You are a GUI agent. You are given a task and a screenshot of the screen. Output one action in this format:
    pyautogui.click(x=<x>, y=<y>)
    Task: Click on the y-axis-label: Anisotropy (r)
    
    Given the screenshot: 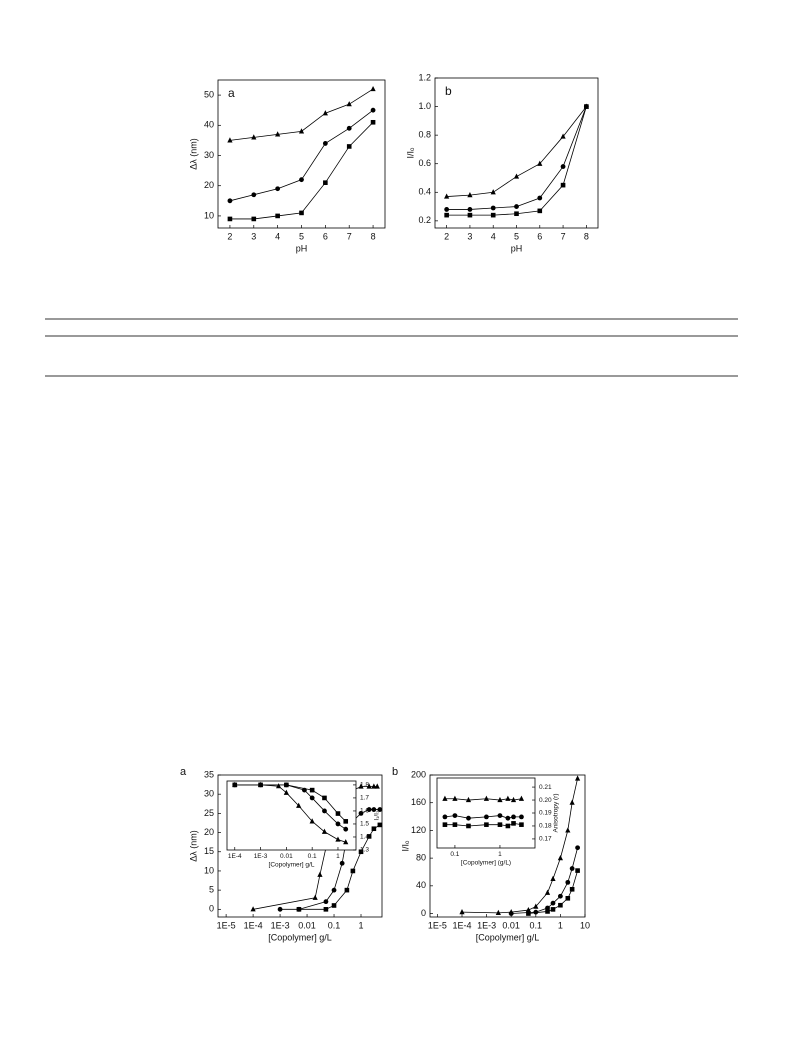 What is the action you would take?
    pyautogui.click(x=556, y=812)
    